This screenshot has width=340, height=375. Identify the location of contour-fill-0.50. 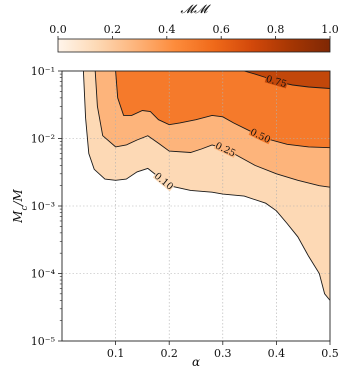
(222, 109).